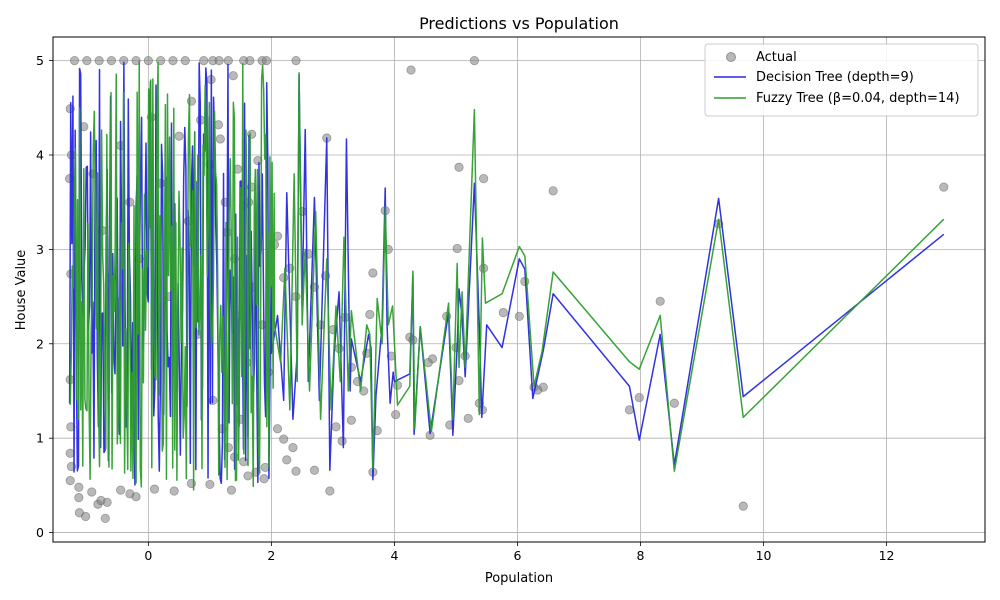 This screenshot has height=600, width=1000. Describe the element at coordinates (40, 532) in the screenshot. I see `y-tick-label: 0` at that location.